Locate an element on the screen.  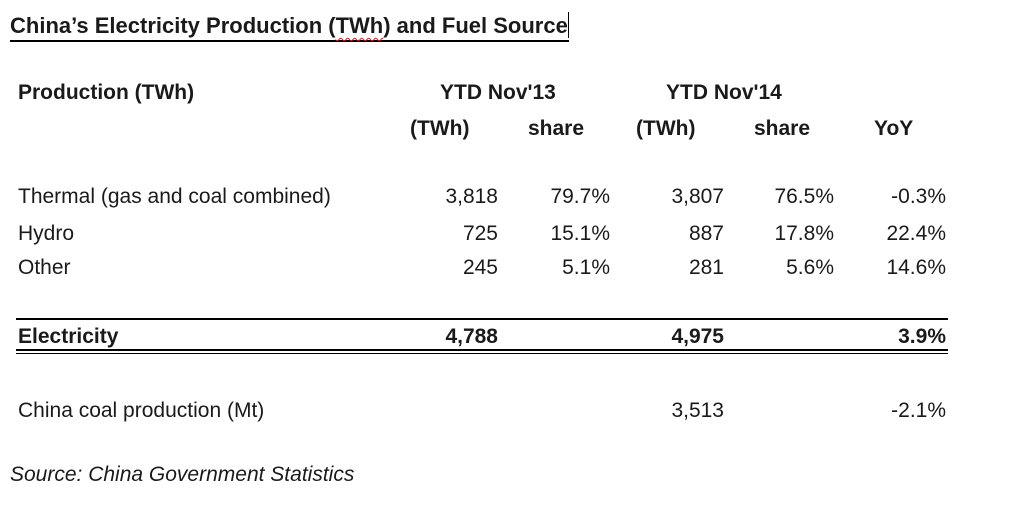
coal-value-2014: 3,513 is located at coordinates (697, 410).